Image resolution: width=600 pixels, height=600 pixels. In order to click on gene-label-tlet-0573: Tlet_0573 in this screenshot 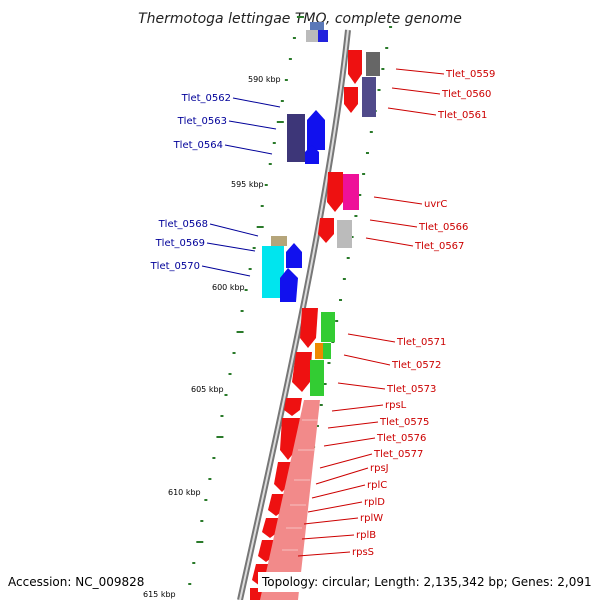, I will do `click(411, 389)`.